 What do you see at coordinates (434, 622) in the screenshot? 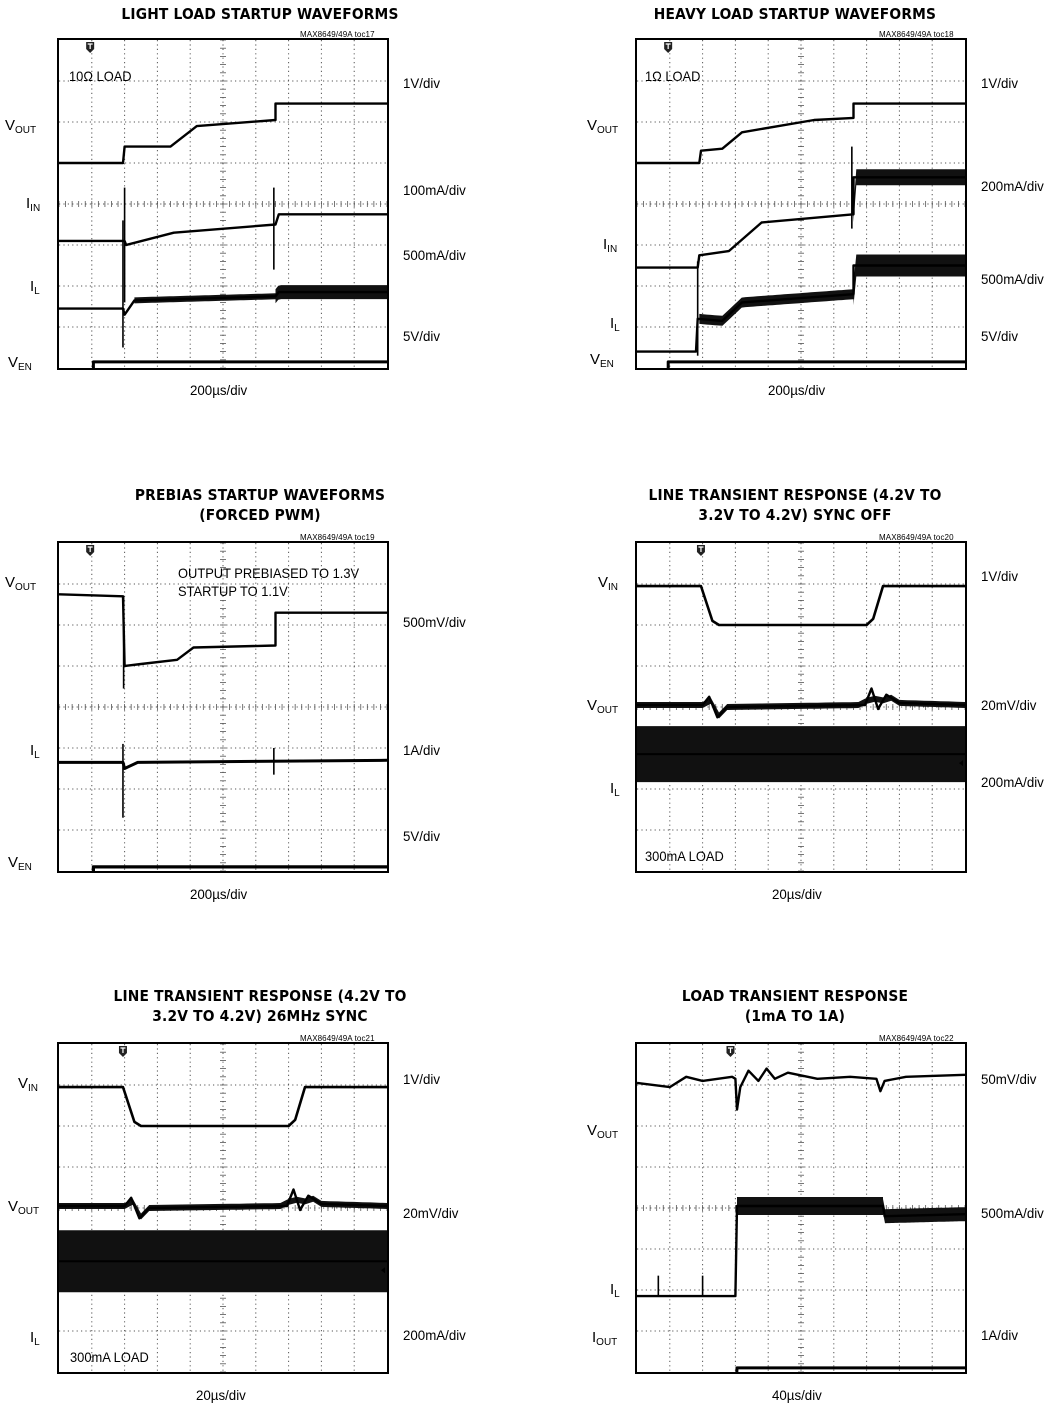
I see `scale-label: 500mV/div` at bounding box center [434, 622].